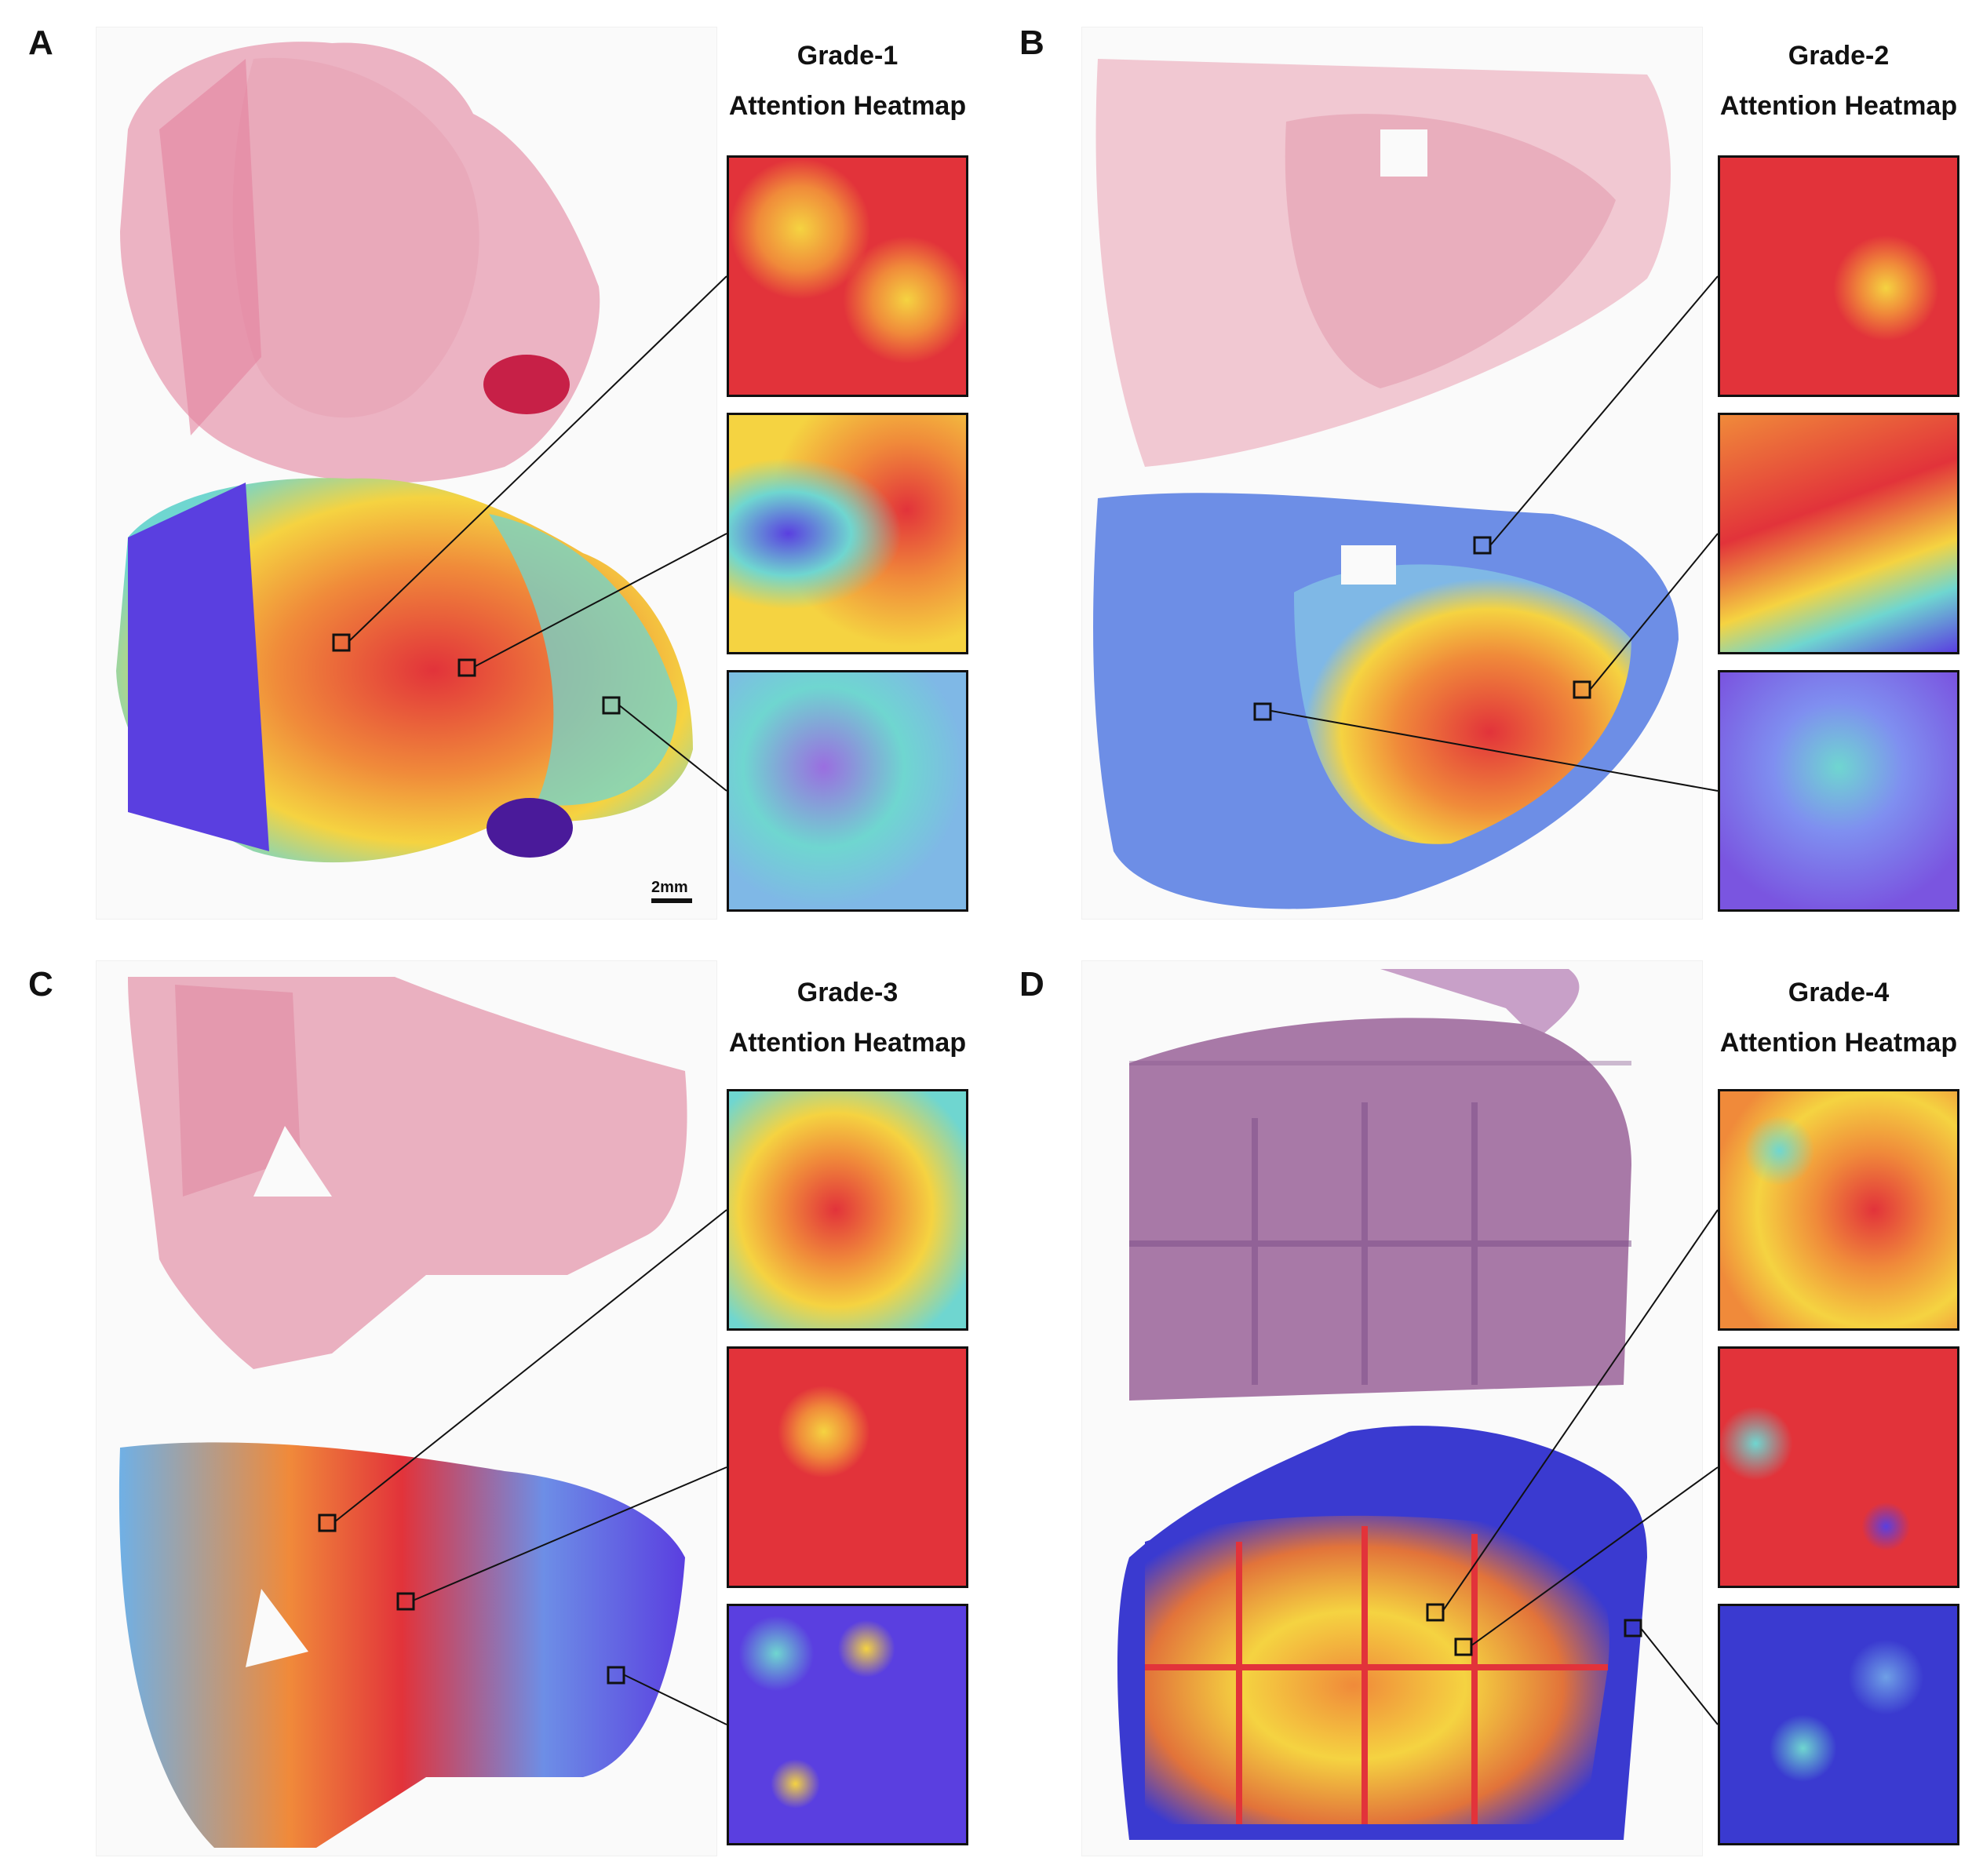 This screenshot has width=1983, height=1876. Describe the element at coordinates (848, 56) in the screenshot. I see `grade-title-a: Grade-1` at that location.